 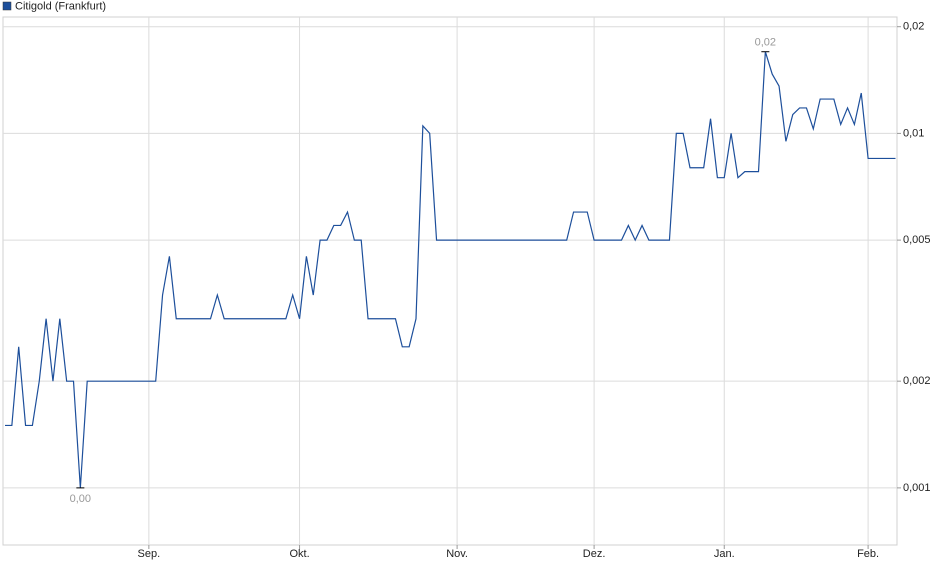 What do you see at coordinates (594, 554) in the screenshot?
I see `x-tick-label: Dez.` at bounding box center [594, 554].